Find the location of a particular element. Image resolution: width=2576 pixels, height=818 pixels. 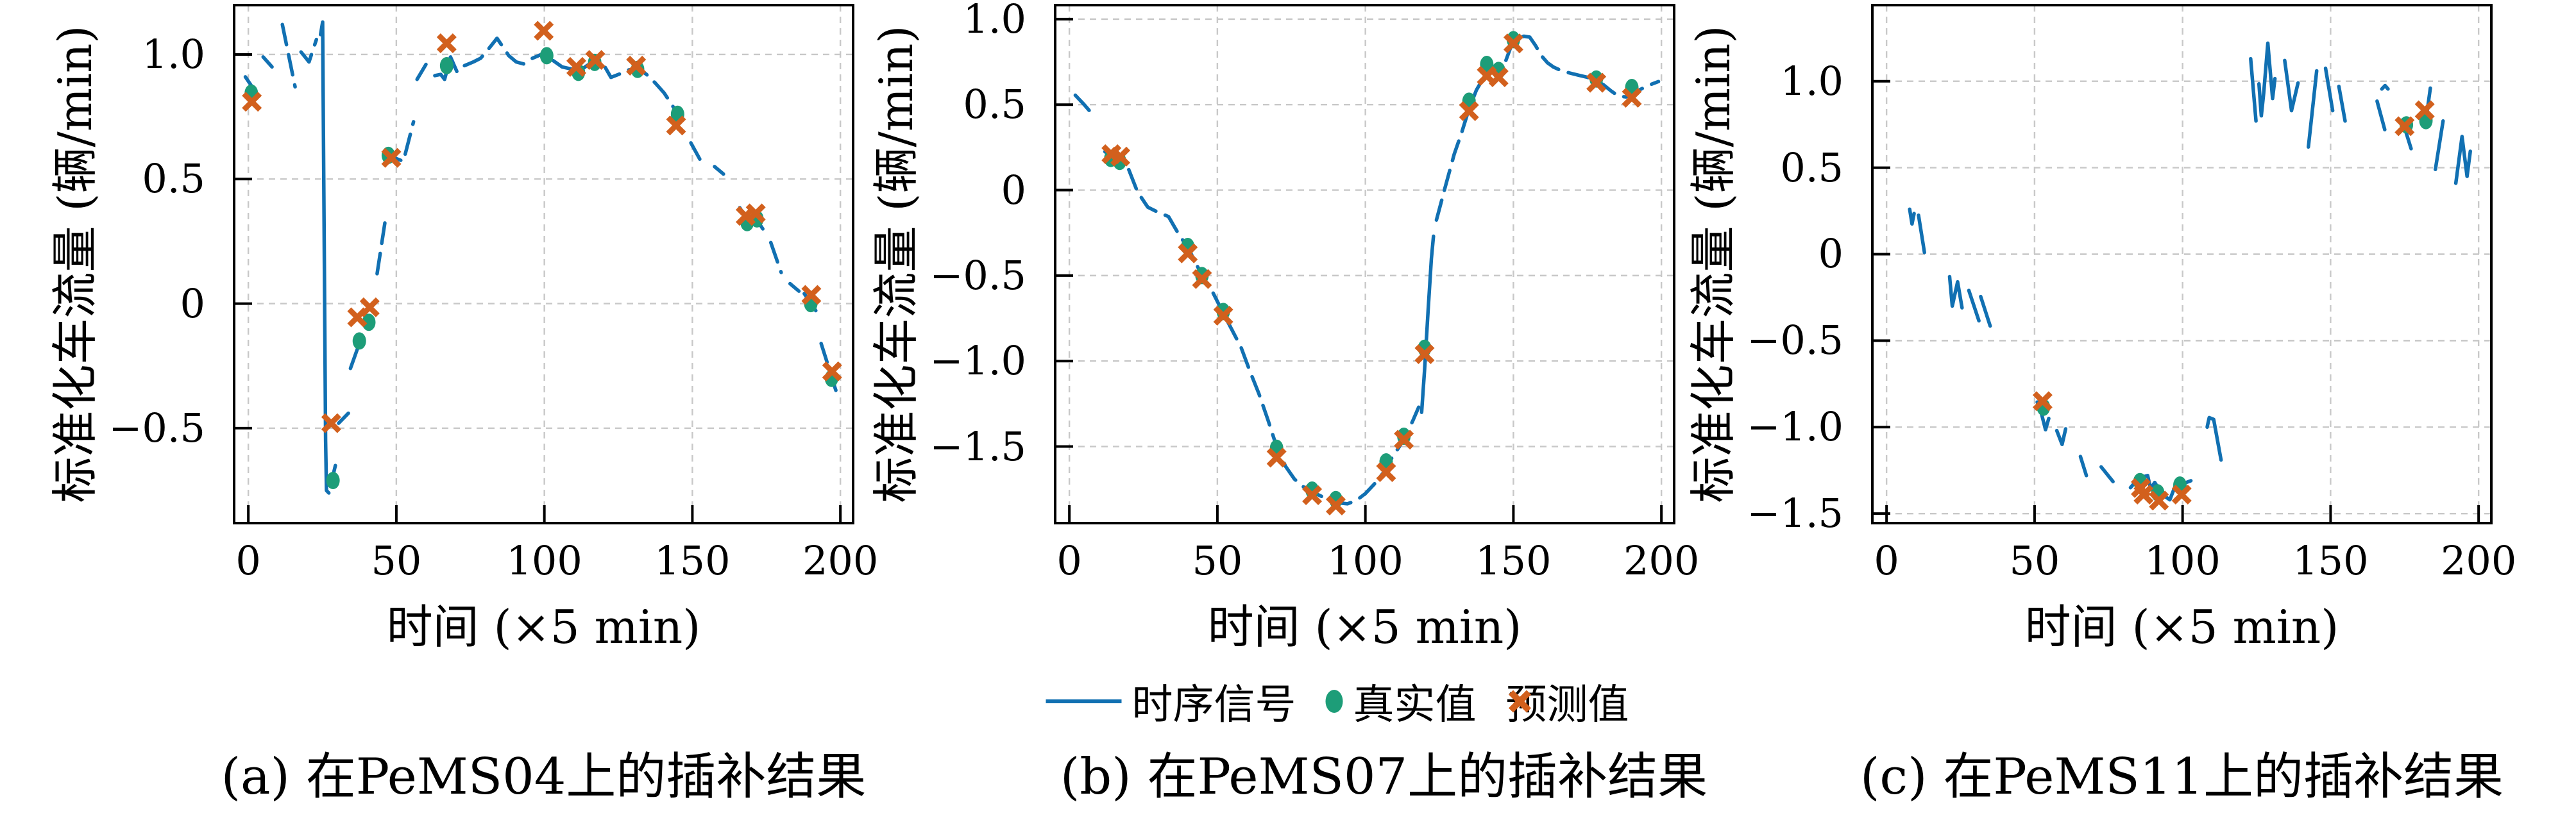

true-value-dot-icon is located at coordinates (1334, 701).